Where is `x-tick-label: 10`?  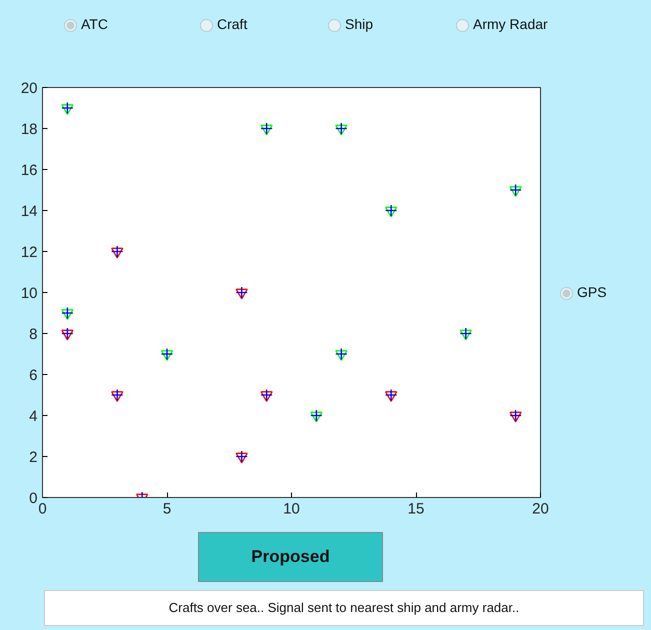 x-tick-label: 10 is located at coordinates (291, 509).